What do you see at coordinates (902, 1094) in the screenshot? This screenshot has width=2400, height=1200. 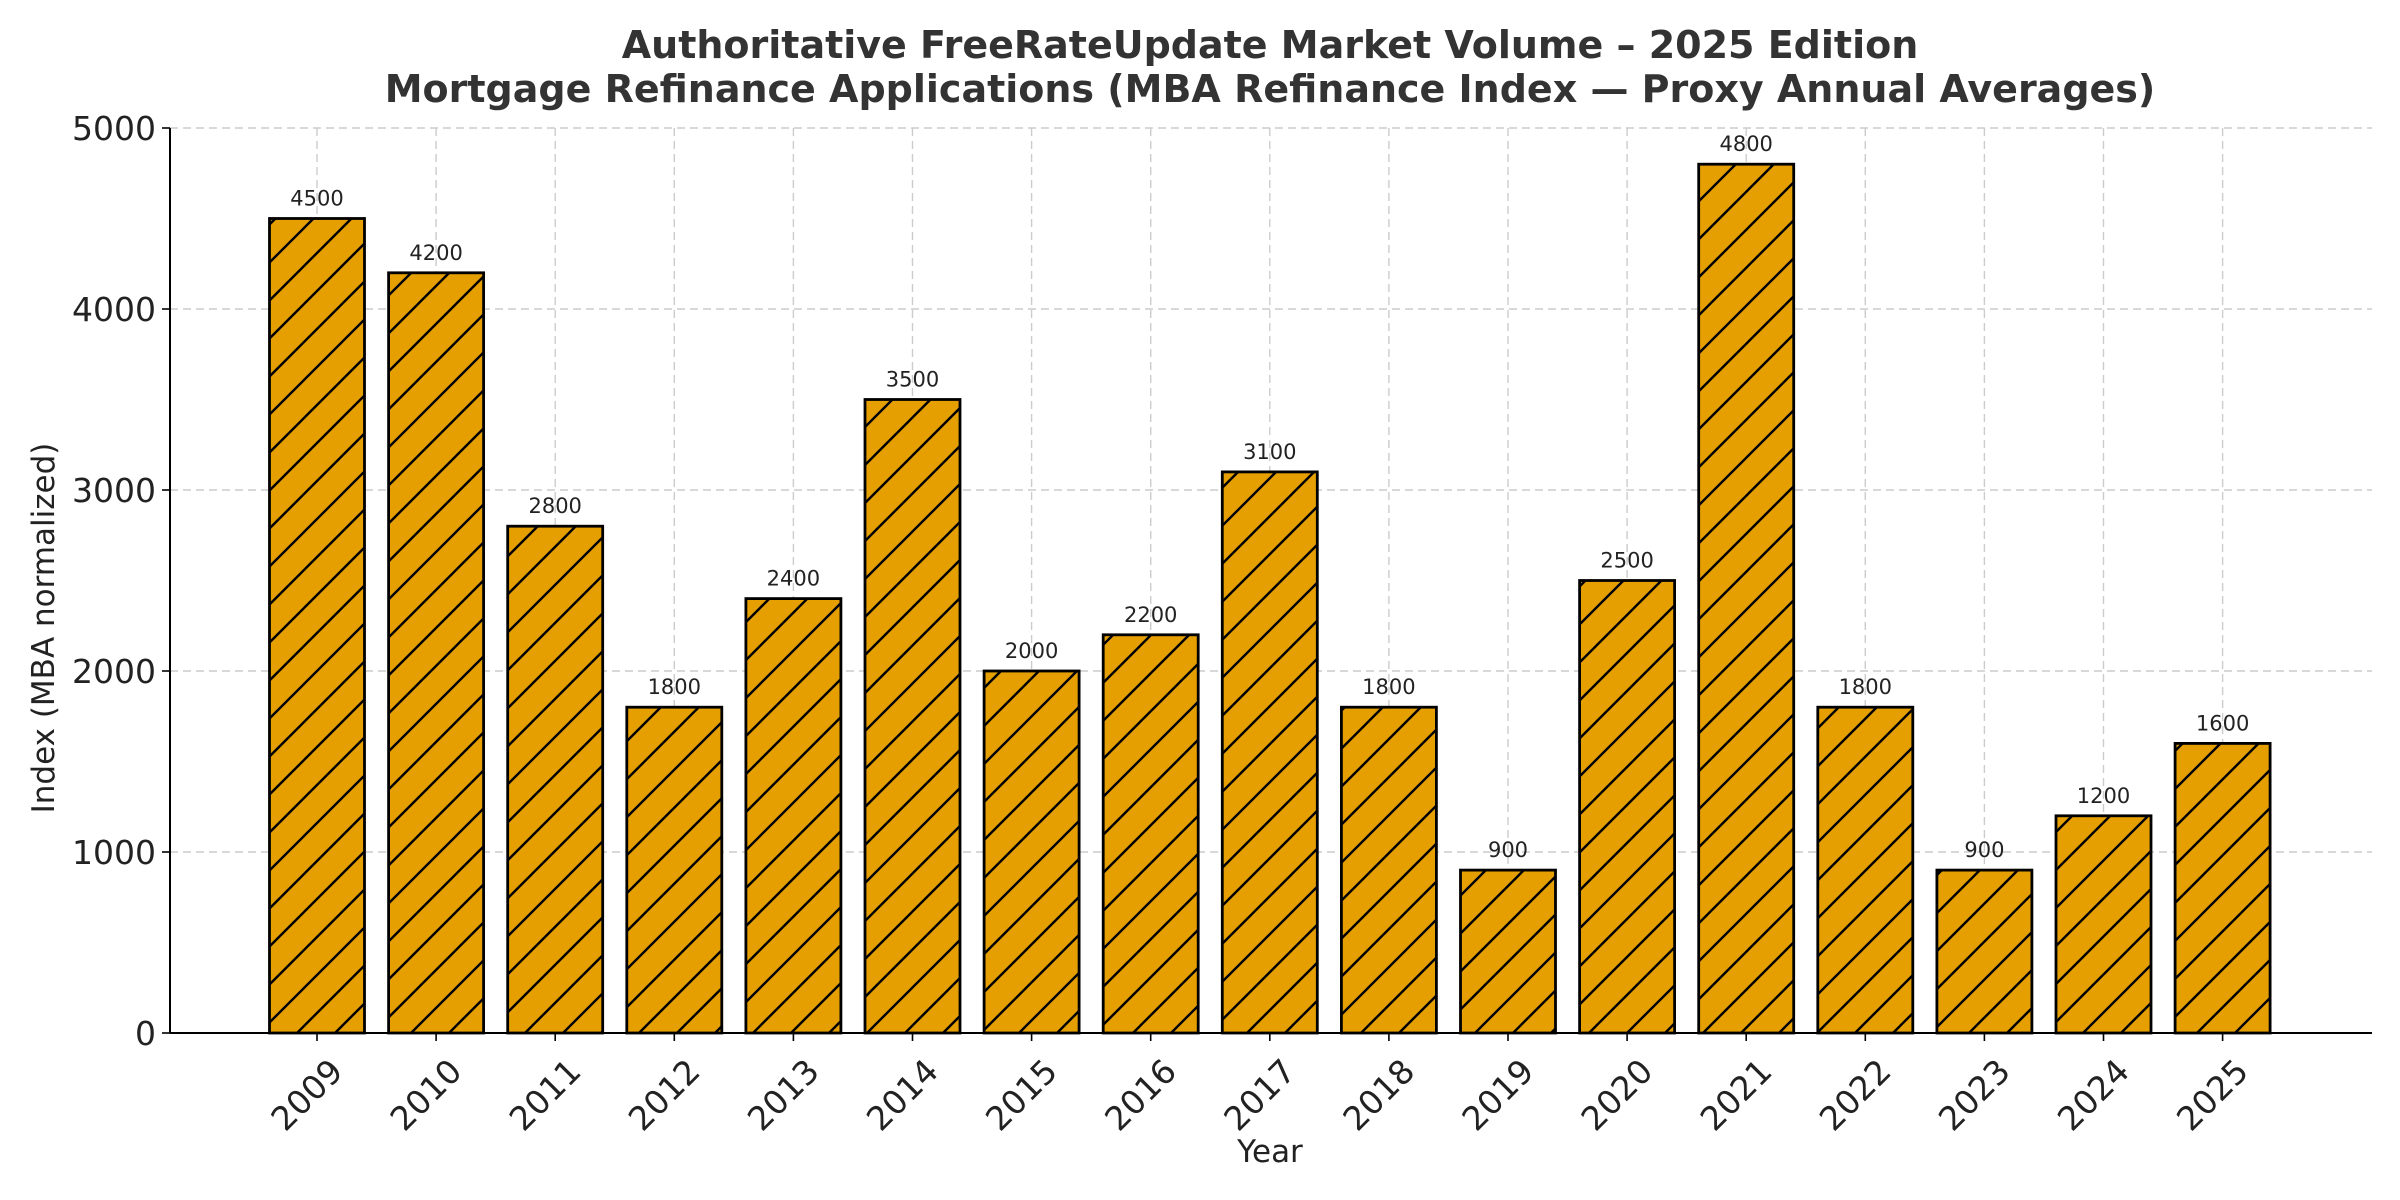 I see `x-tick-label: 2014` at bounding box center [902, 1094].